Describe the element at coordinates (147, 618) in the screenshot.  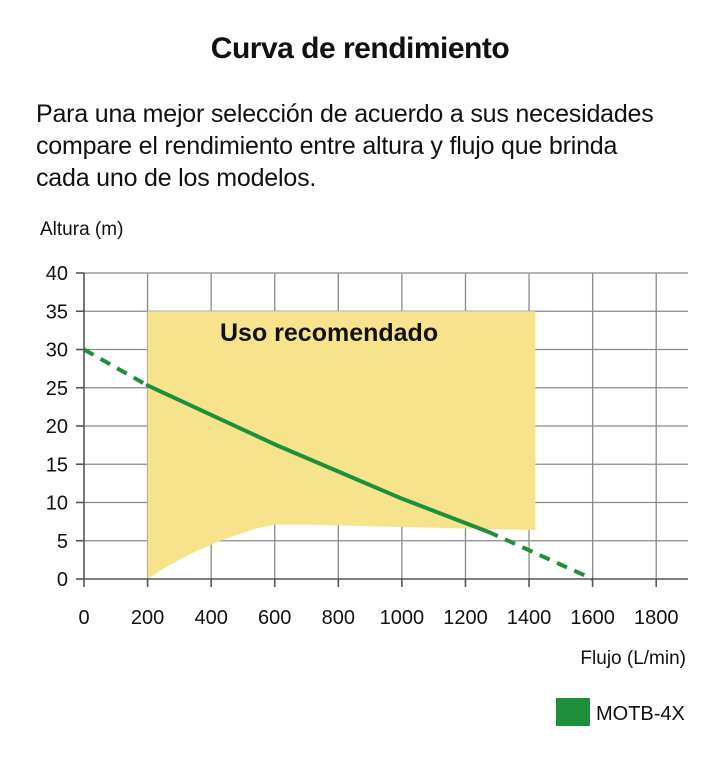
I see `x-tick-label-200: 200` at that location.